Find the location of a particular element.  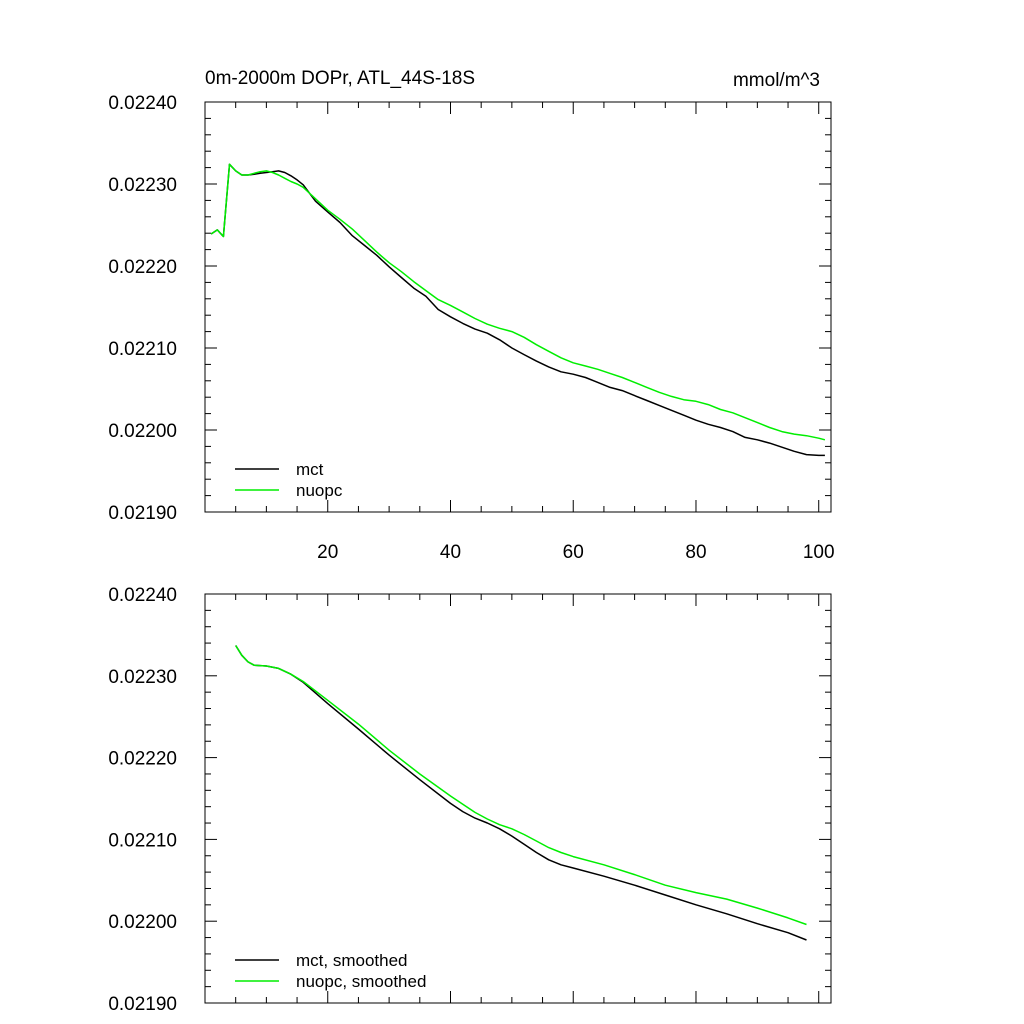

x-tick-label: 60 is located at coordinates (573, 552).